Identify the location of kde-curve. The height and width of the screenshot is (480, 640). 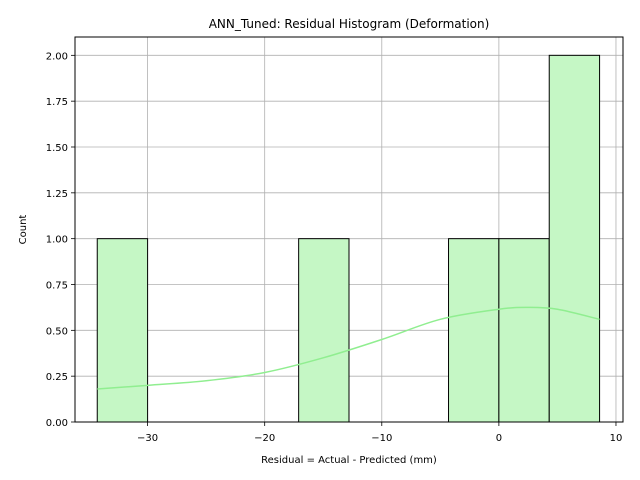
(348, 348).